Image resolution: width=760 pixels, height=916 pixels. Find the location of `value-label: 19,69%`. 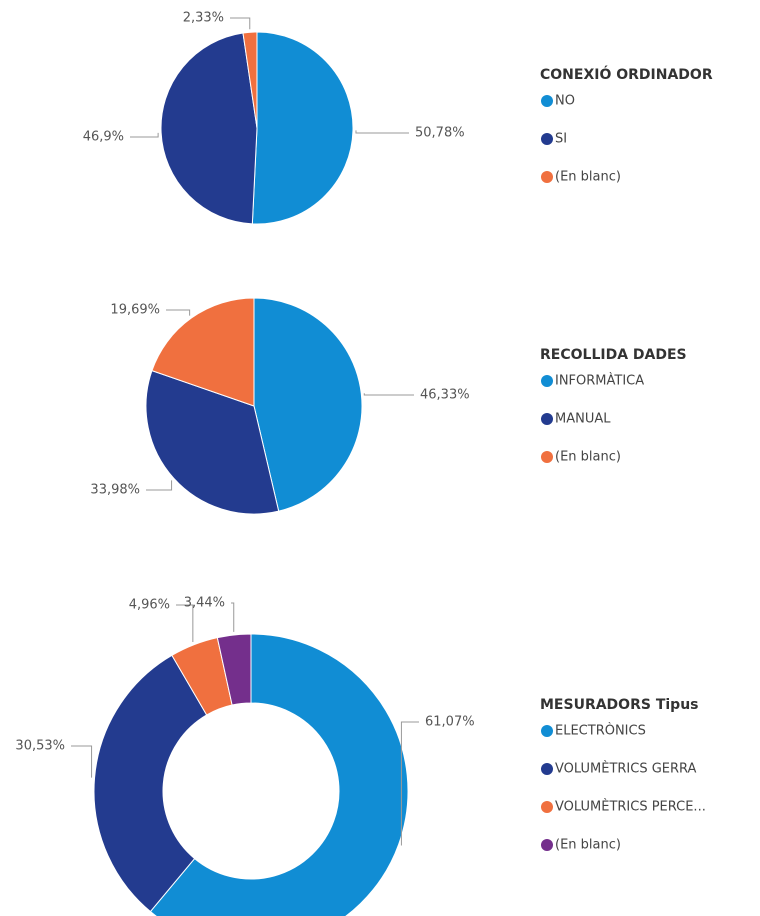

value-label: 19,69% is located at coordinates (135, 310).